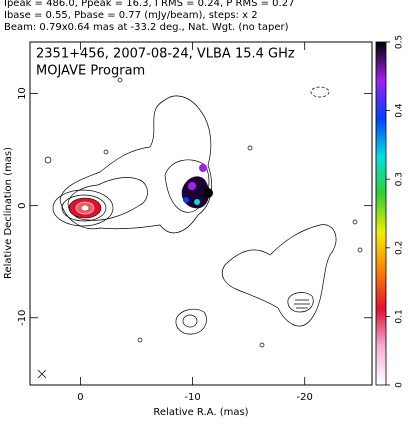 Image resolution: width=409 pixels, height=424 pixels. I want to click on y-tick-label: -10, so click(22, 318).